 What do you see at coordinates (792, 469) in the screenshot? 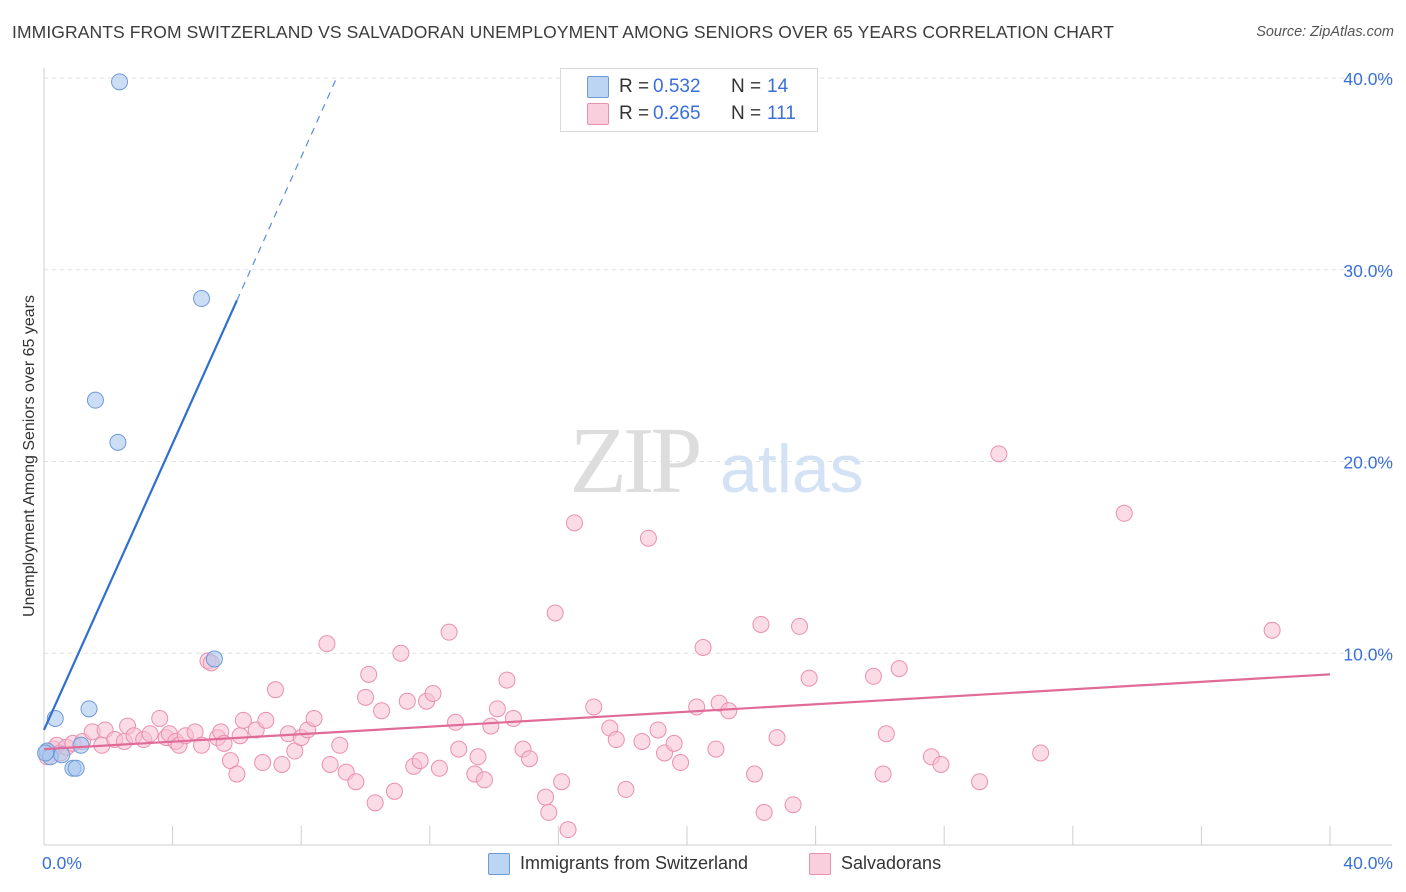
I see `watermark-atlas: atlas` at bounding box center [792, 469].